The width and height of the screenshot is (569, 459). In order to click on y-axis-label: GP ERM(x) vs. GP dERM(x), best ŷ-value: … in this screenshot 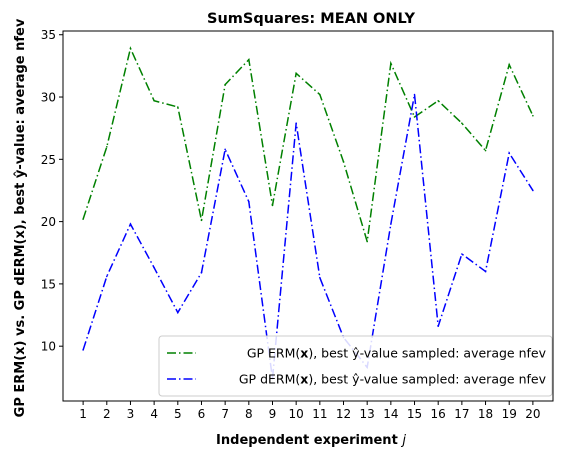, I will do `click(20, 217)`.